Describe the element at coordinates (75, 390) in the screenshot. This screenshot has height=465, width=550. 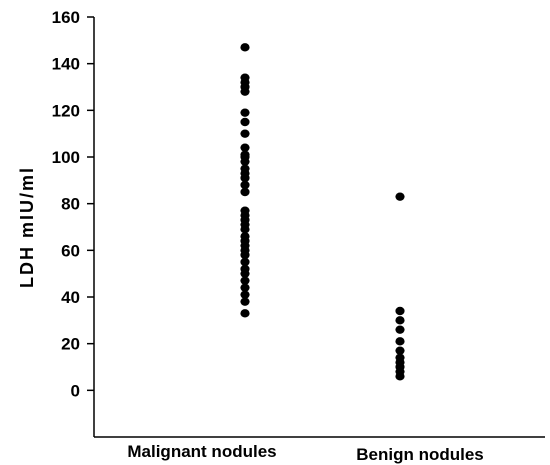
I see `y-tick-label: 0` at that location.